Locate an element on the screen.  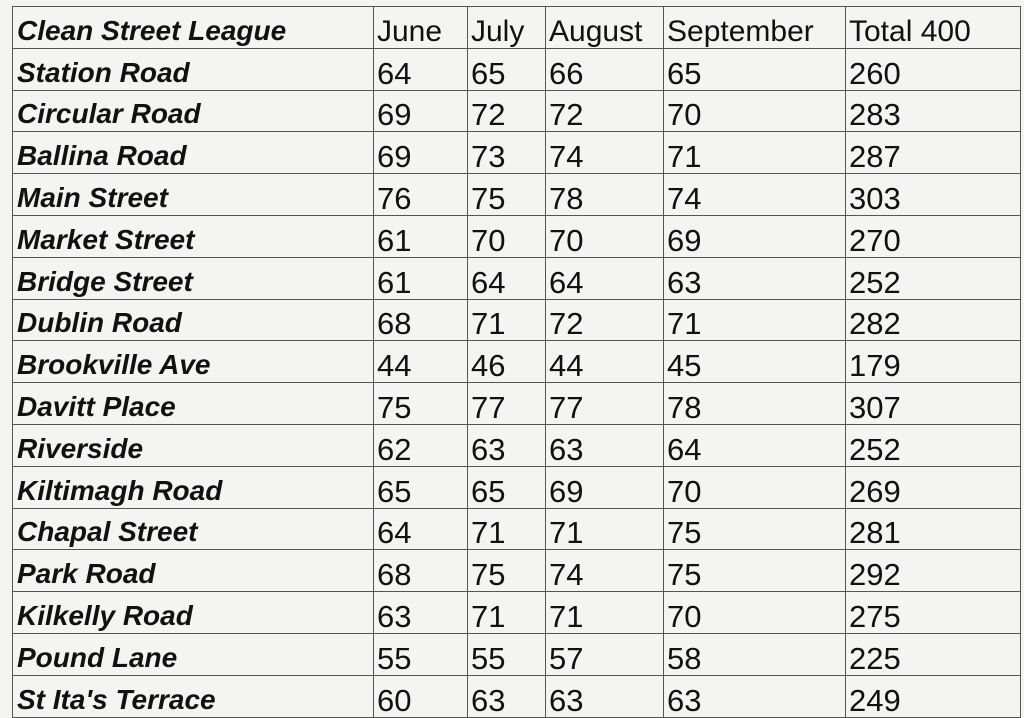
table-row: Chapal Street 64 71 71 75 281 is located at coordinates (516, 529).